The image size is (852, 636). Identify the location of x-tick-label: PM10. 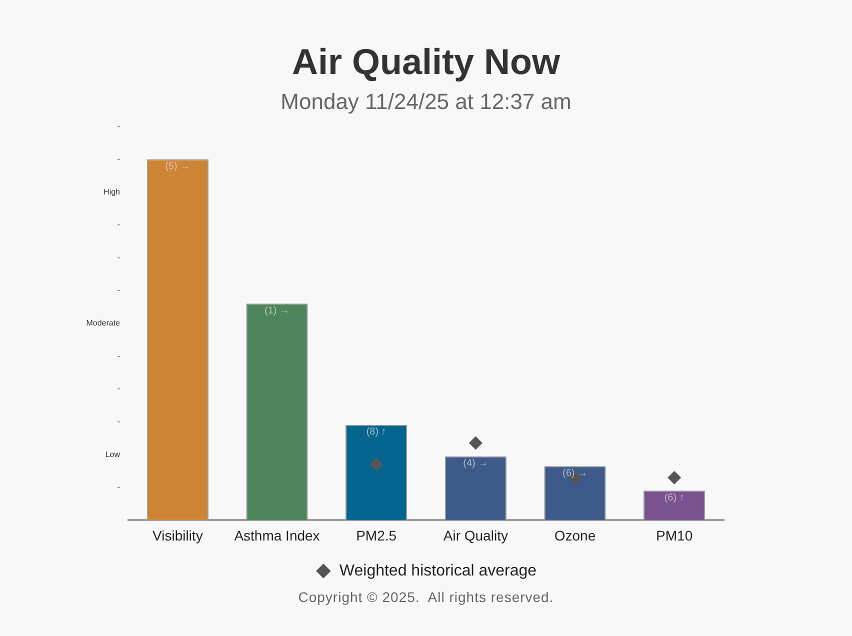
(674, 535).